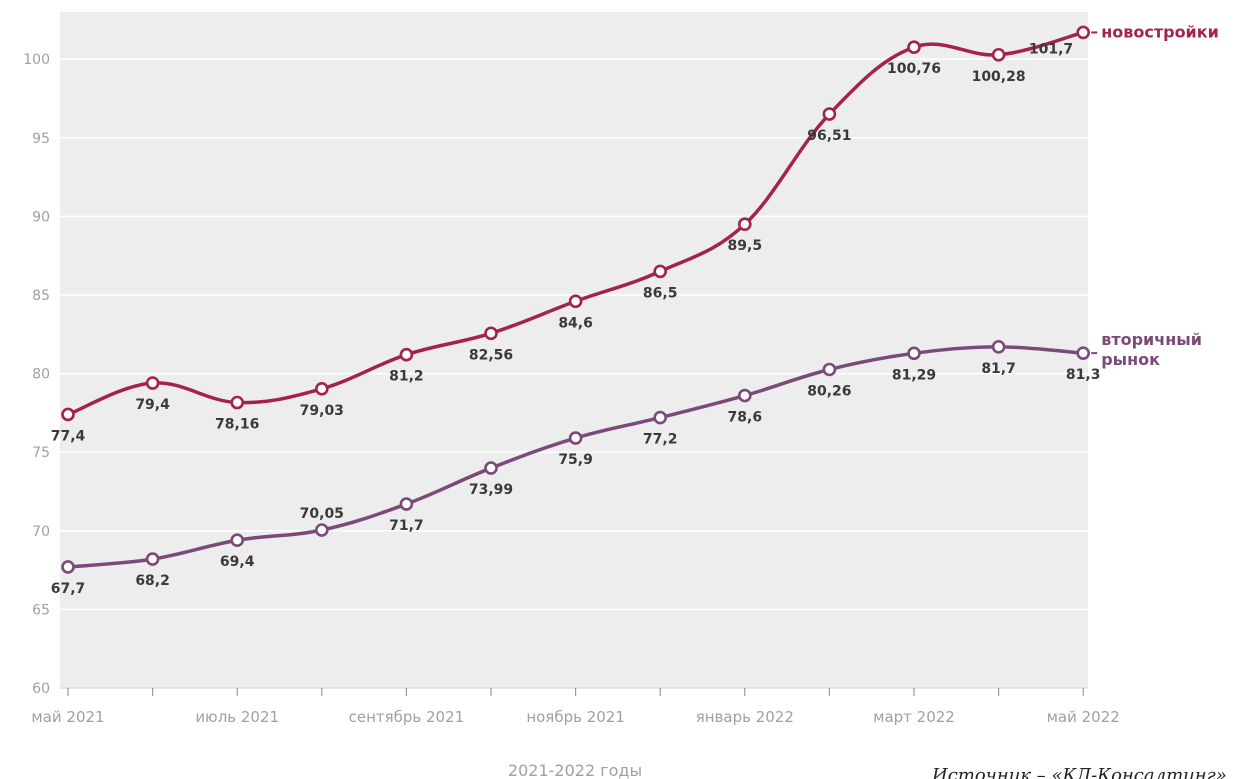 The height and width of the screenshot is (779, 1242). What do you see at coordinates (1160, 31) in the screenshot?
I see `series-name-label: новостройки` at bounding box center [1160, 31].